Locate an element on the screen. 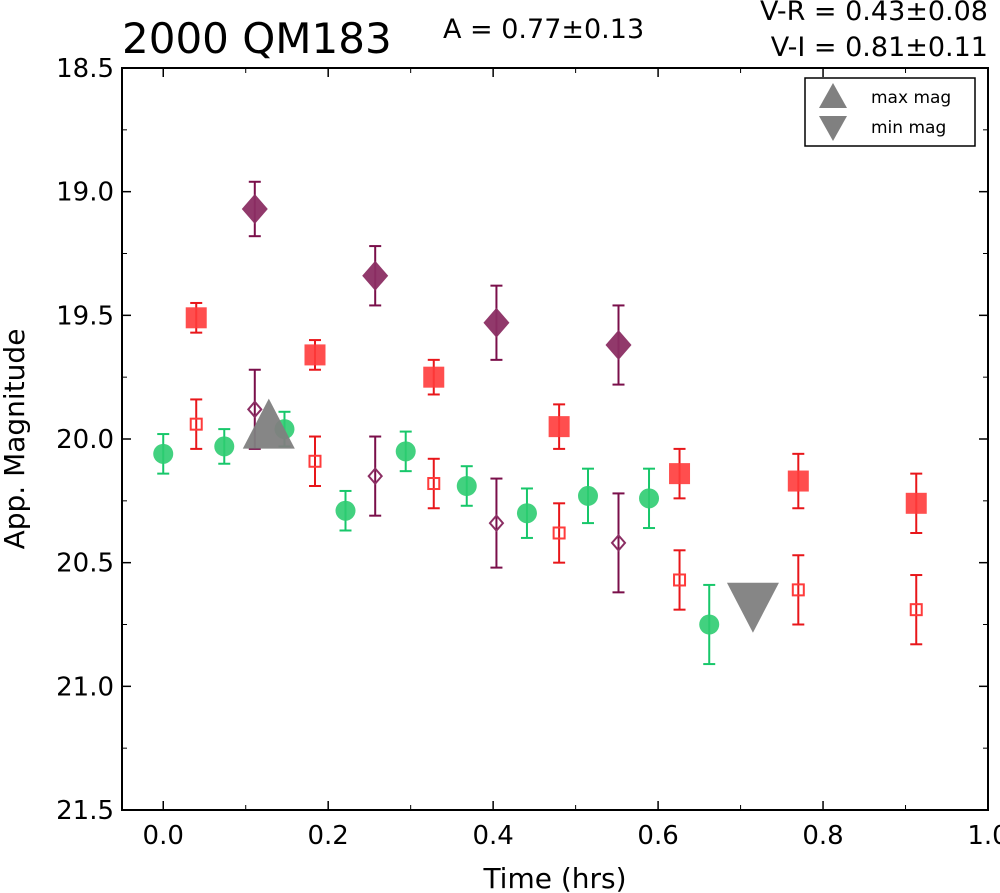  legend-max-mag-icon is located at coordinates (833, 95).